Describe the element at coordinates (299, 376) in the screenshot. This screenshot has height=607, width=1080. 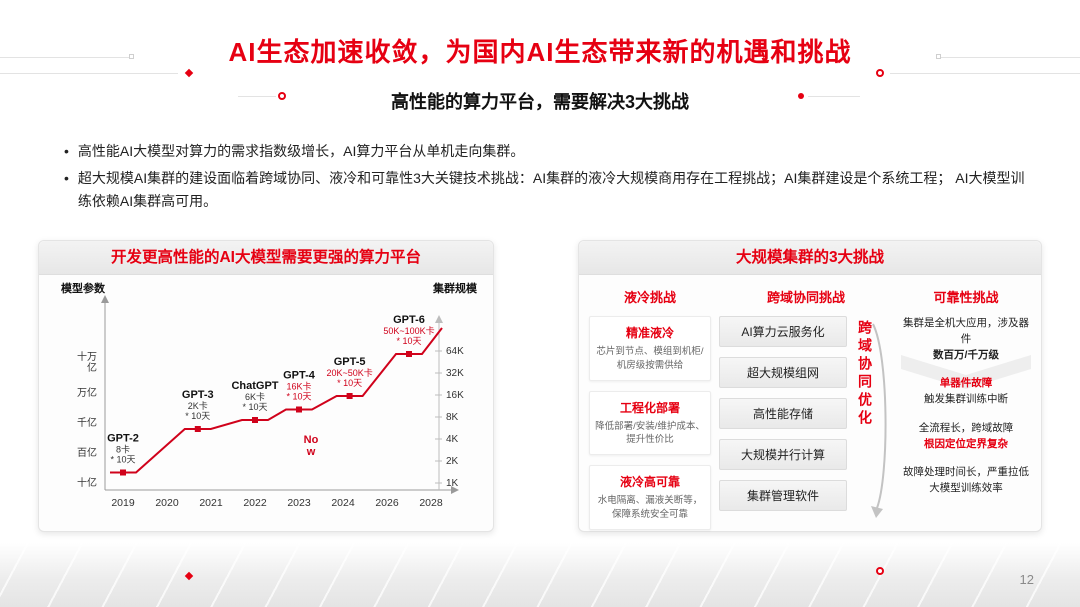
I see `svg-text: GPT-4` at that location.